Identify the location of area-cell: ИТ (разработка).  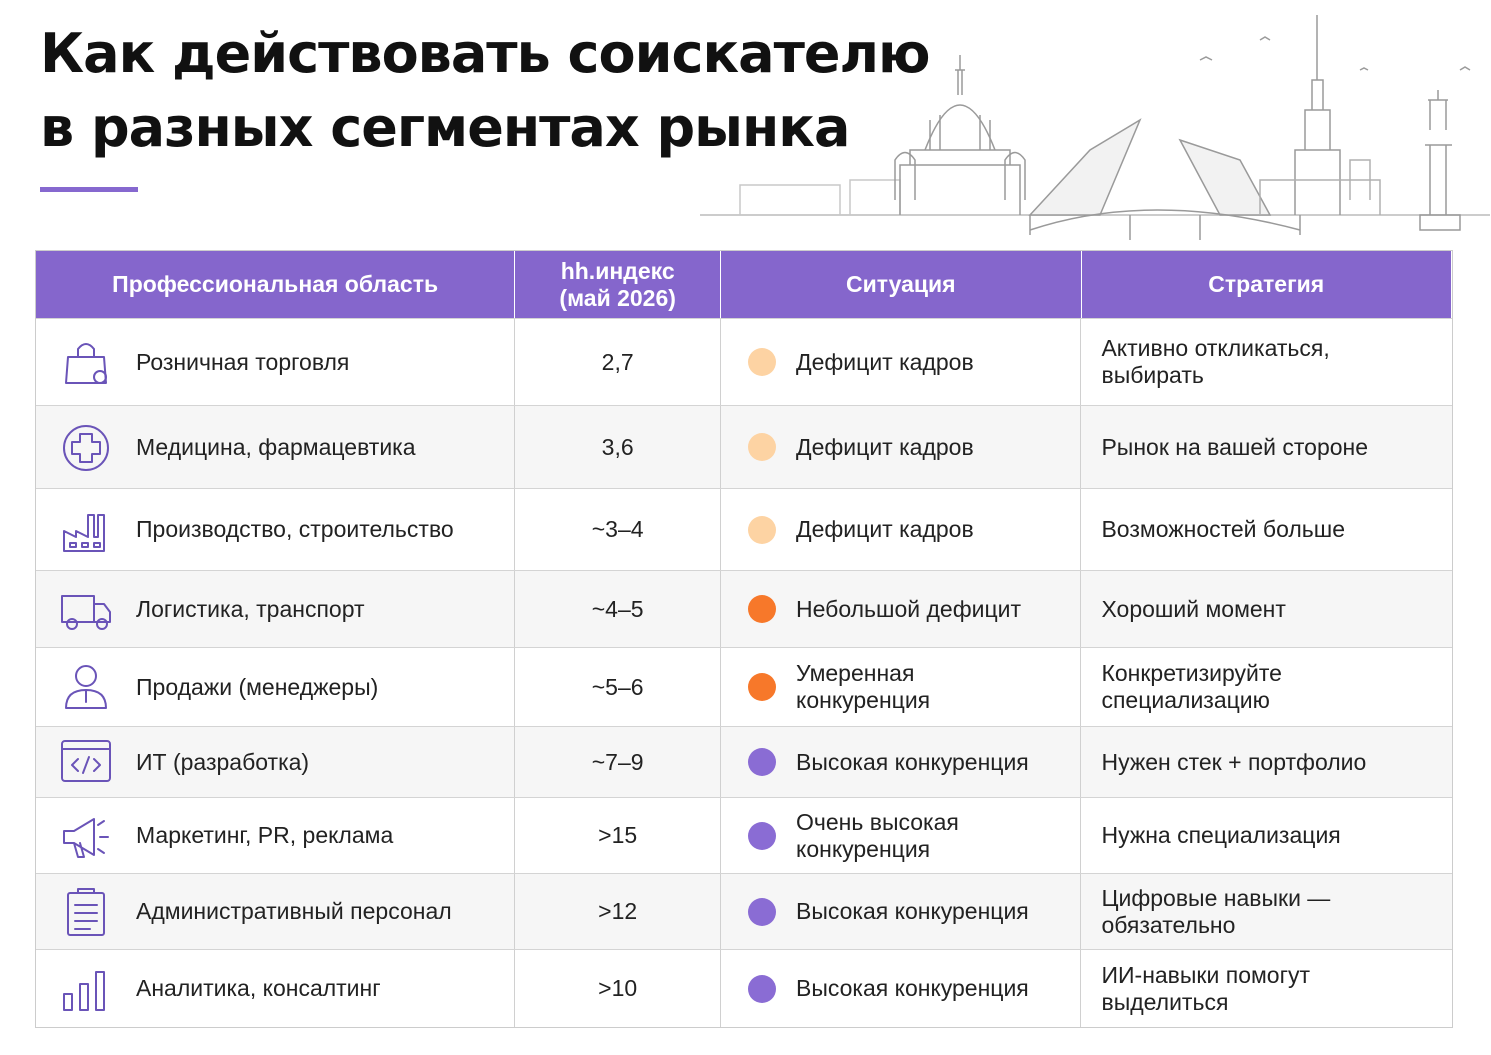
(276, 762).